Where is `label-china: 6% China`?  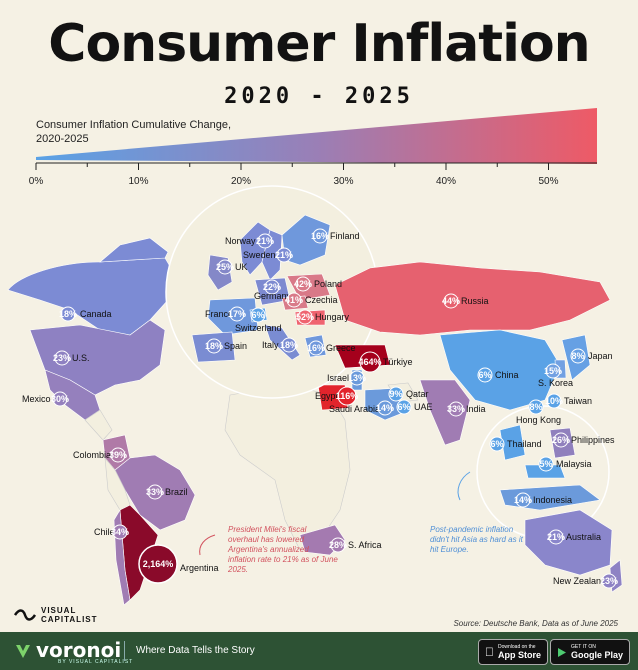
label-china: 6% China is located at coordinates (498, 375).